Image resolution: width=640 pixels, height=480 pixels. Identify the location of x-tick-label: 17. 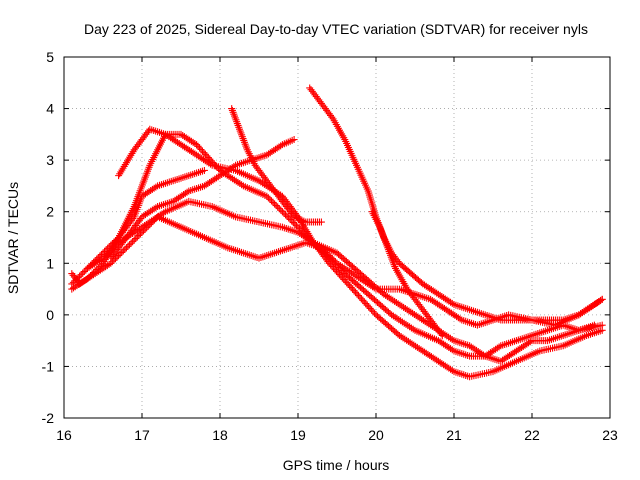
(142, 435).